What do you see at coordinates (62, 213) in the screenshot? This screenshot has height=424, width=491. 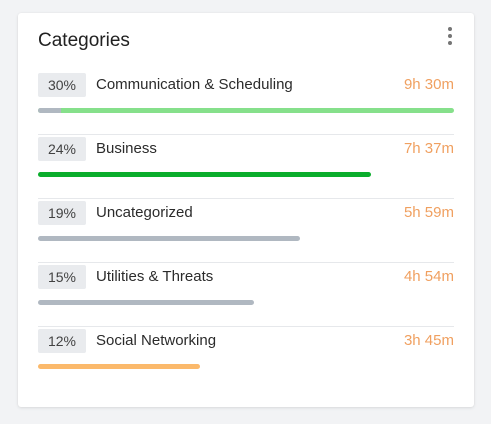 I see `percent-badge: 19%` at bounding box center [62, 213].